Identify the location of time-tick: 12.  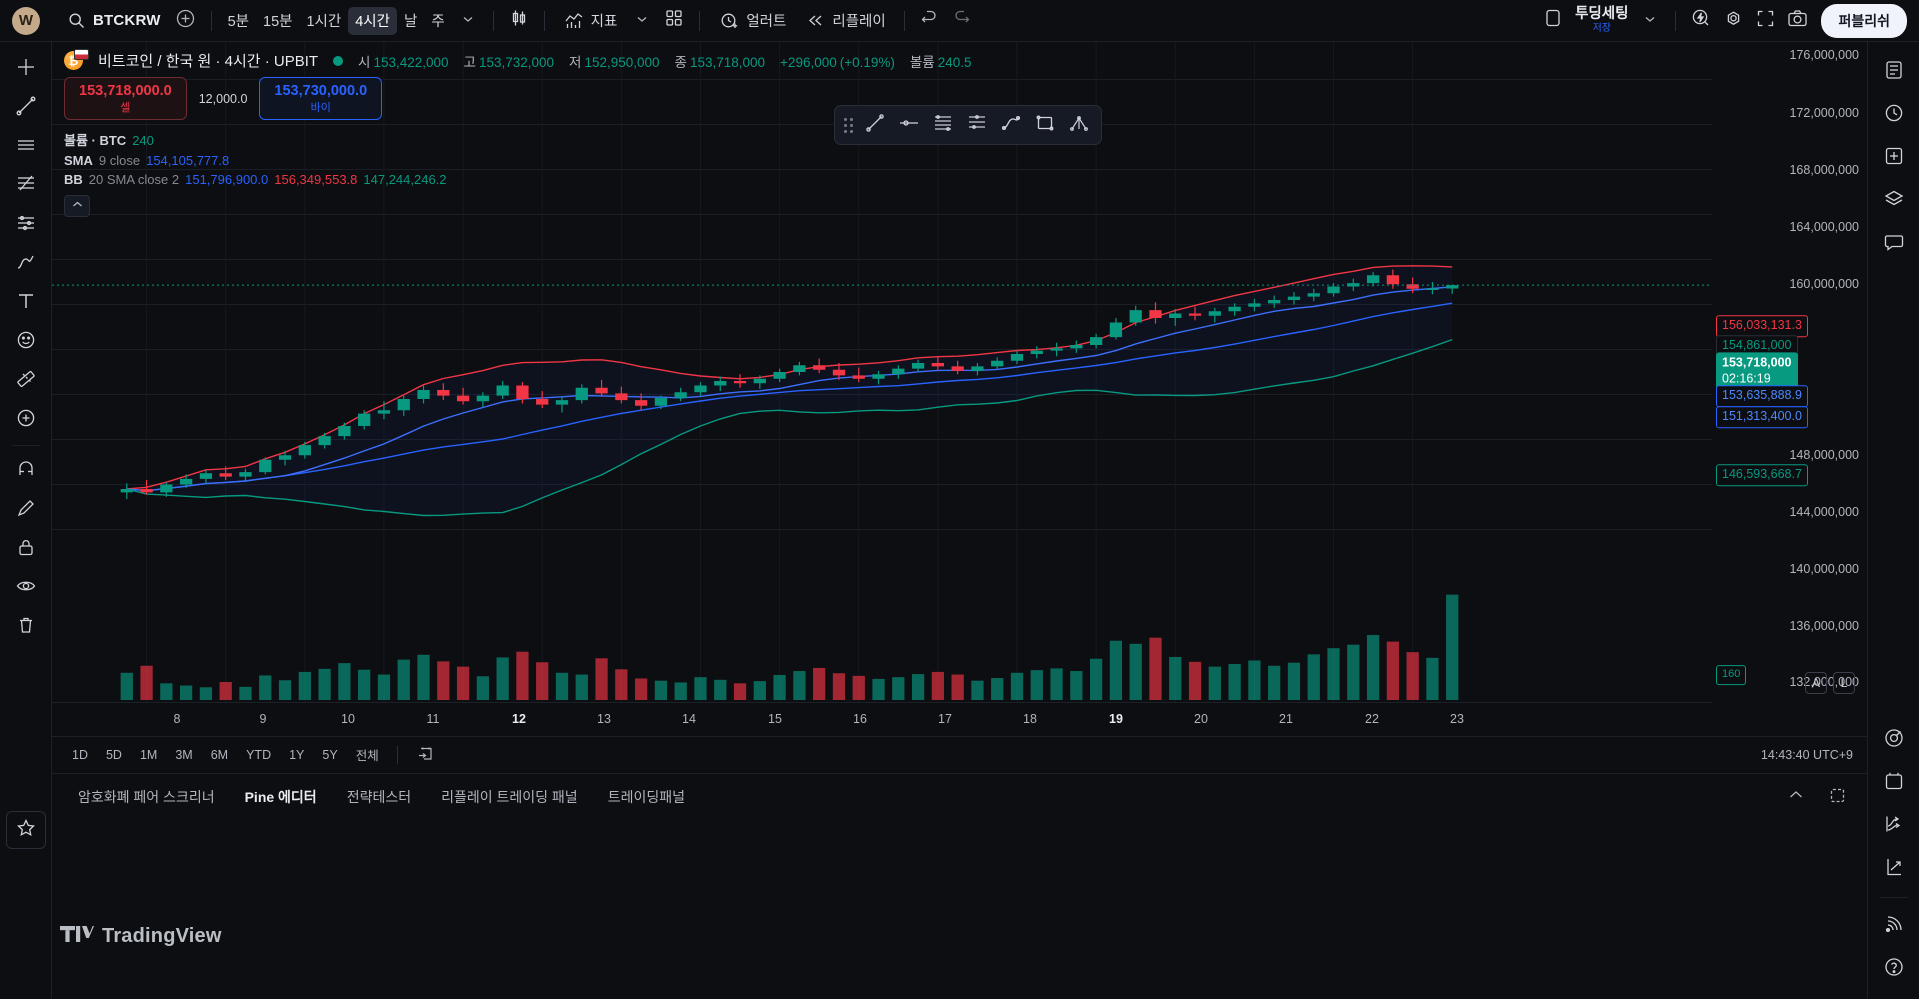
(519, 719).